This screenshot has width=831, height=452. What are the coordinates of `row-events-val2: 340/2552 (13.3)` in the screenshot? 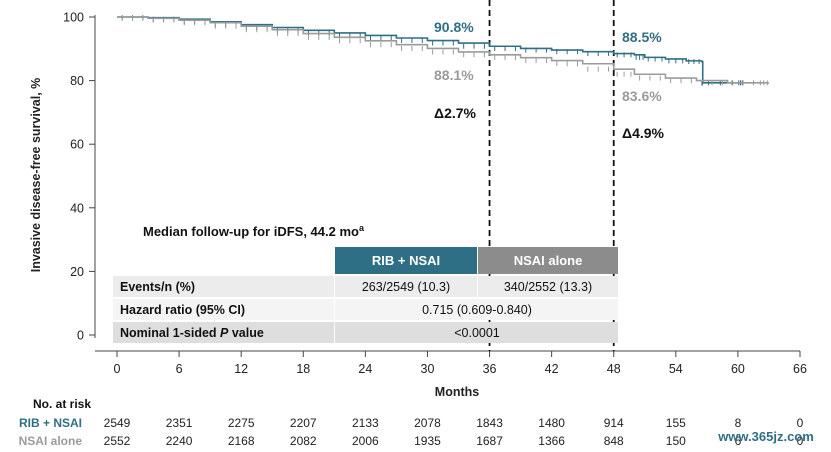 It's located at (548, 287).